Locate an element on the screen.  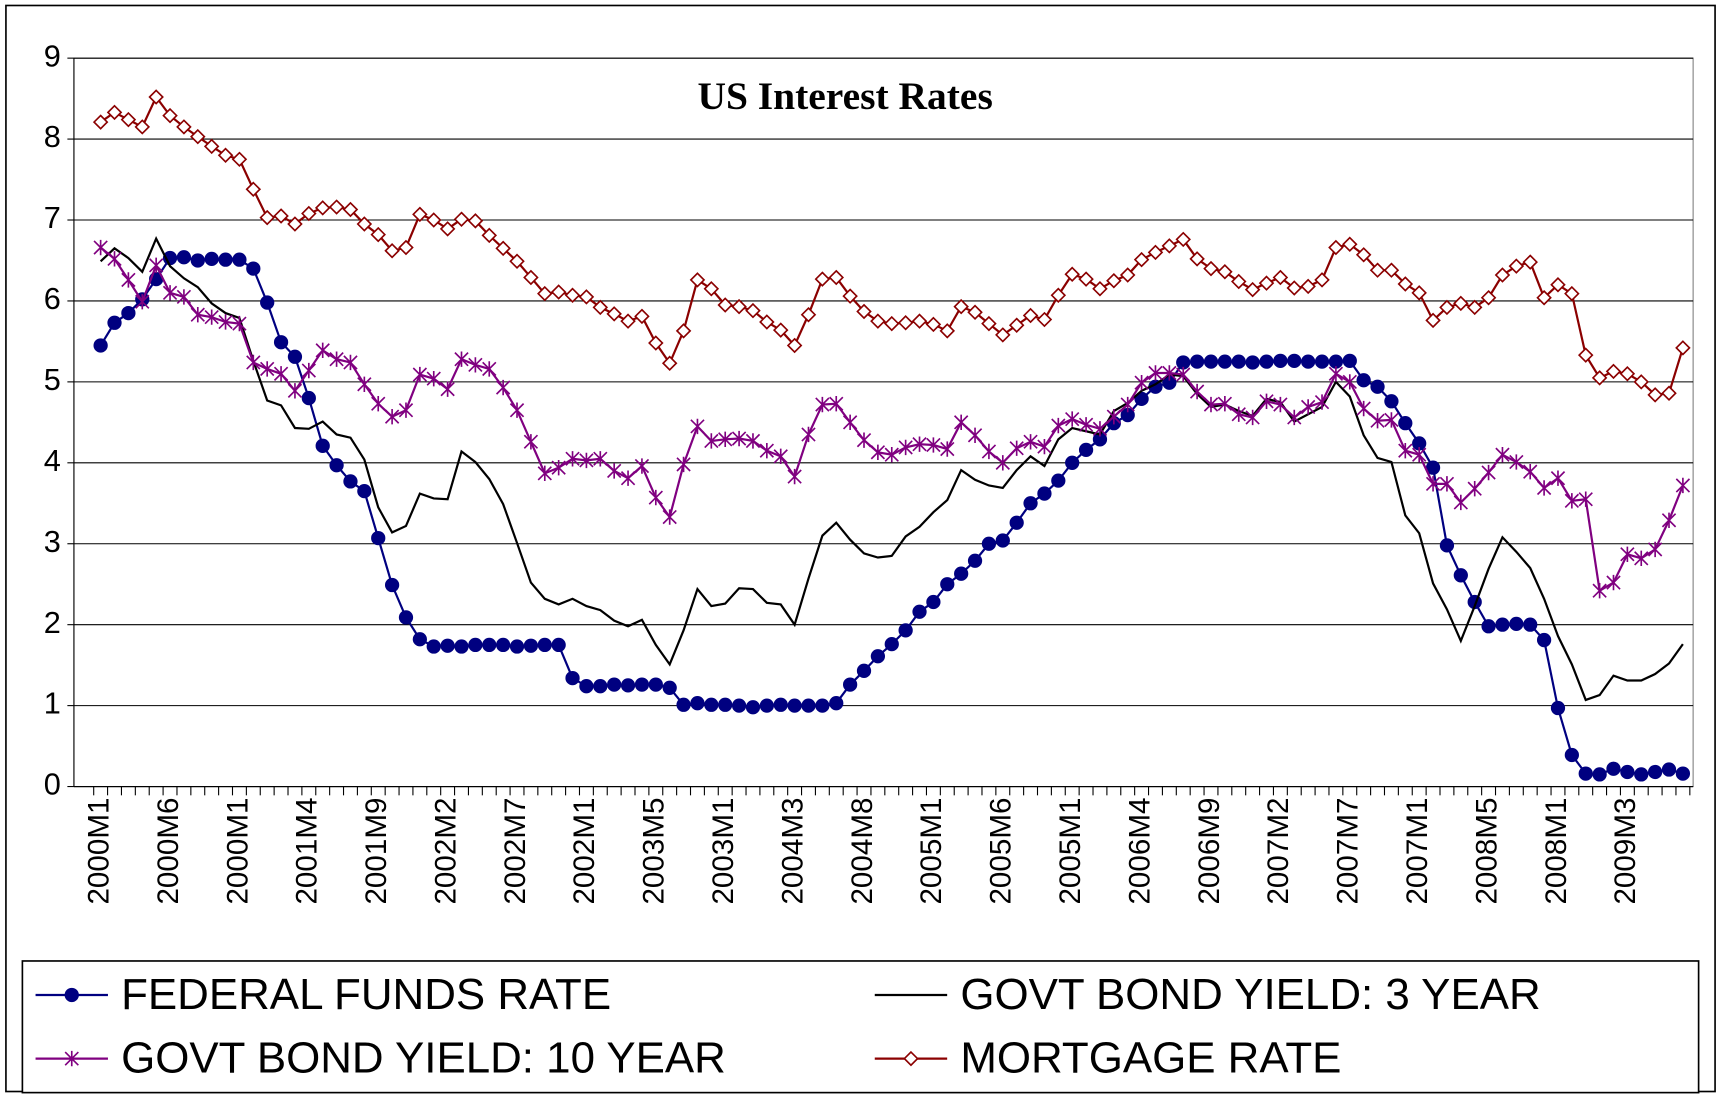
y-tick-label: 3 is located at coordinates (52, 541).